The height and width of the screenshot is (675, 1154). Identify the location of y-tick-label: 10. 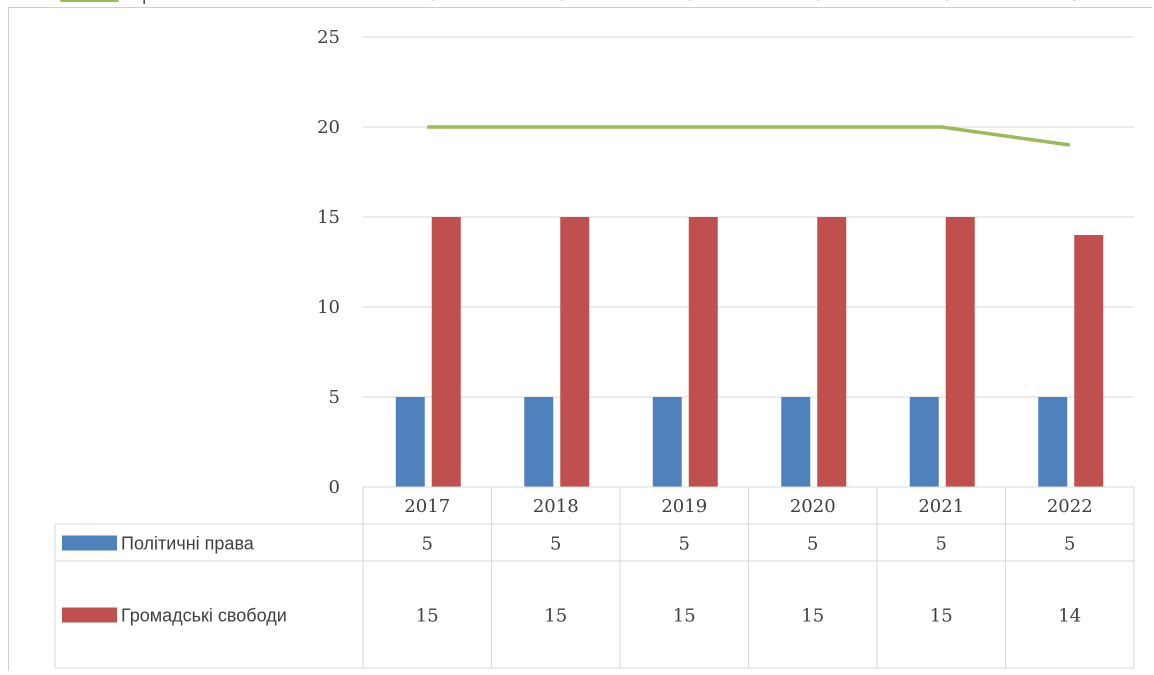
(328, 307).